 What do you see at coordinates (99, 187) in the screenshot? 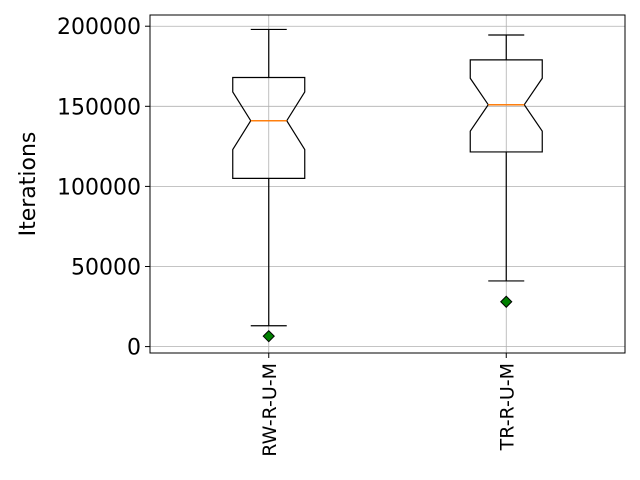
I see `y-tick-label: 100000` at bounding box center [99, 187].